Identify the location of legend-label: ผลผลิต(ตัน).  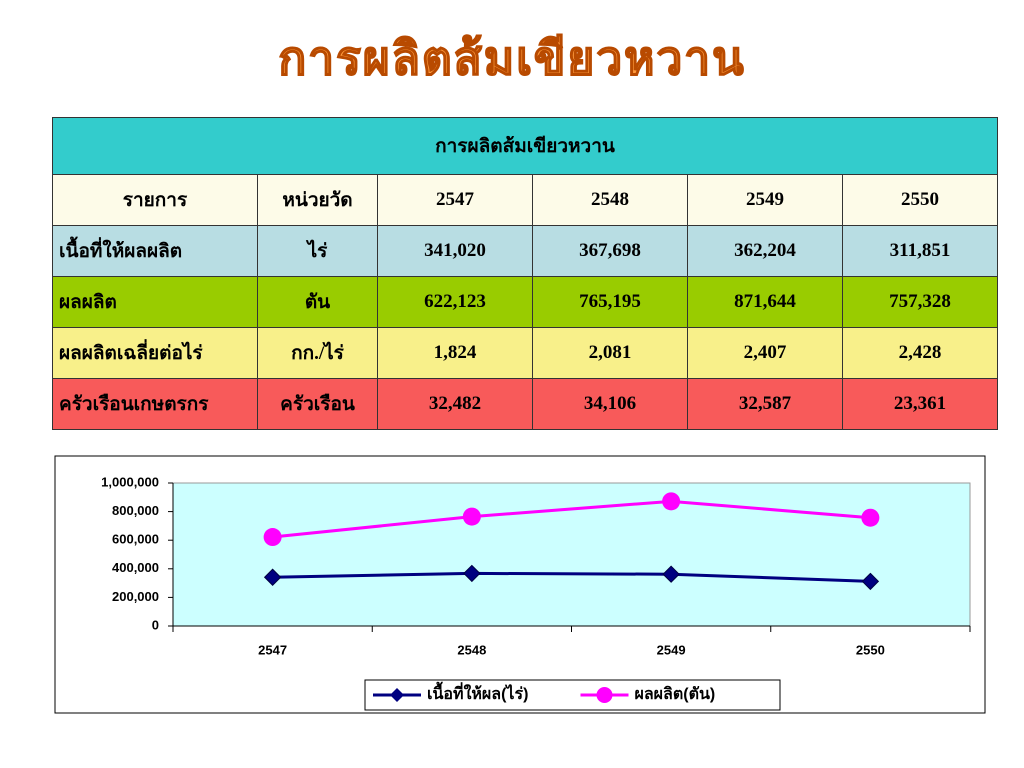
(675, 694).